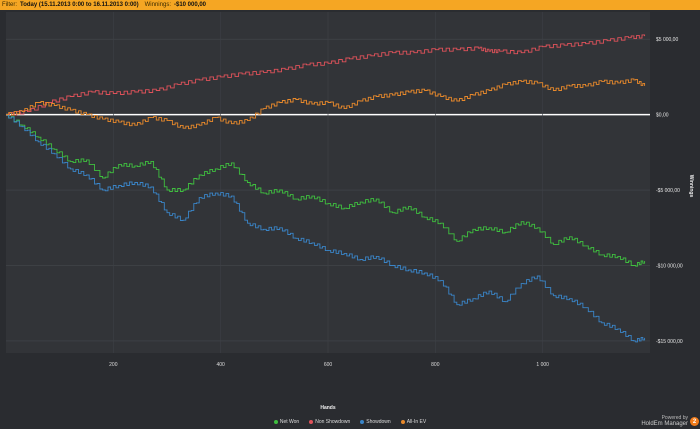  Describe the element at coordinates (157, 5) in the screenshot. I see `winnings-label: Winnings:` at that location.